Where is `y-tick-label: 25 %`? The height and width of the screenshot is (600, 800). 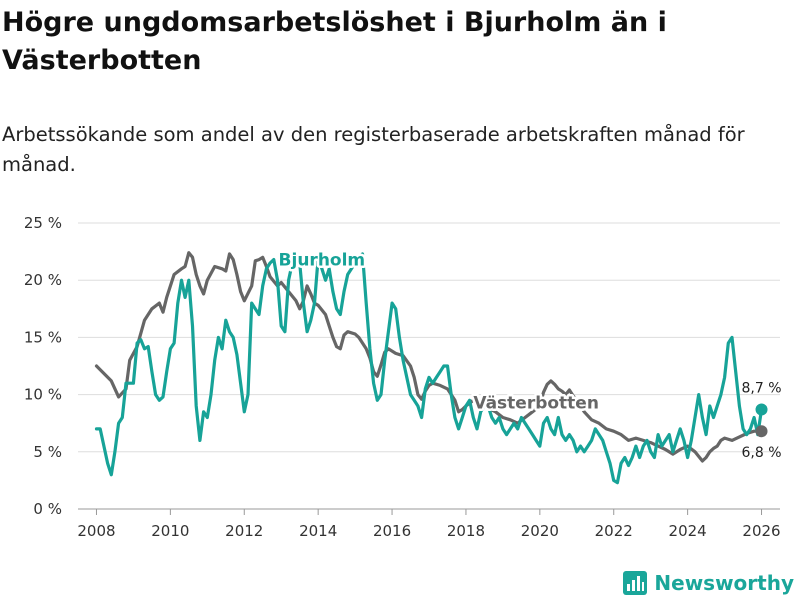 y-tick-label: 25 % is located at coordinates (43, 223).